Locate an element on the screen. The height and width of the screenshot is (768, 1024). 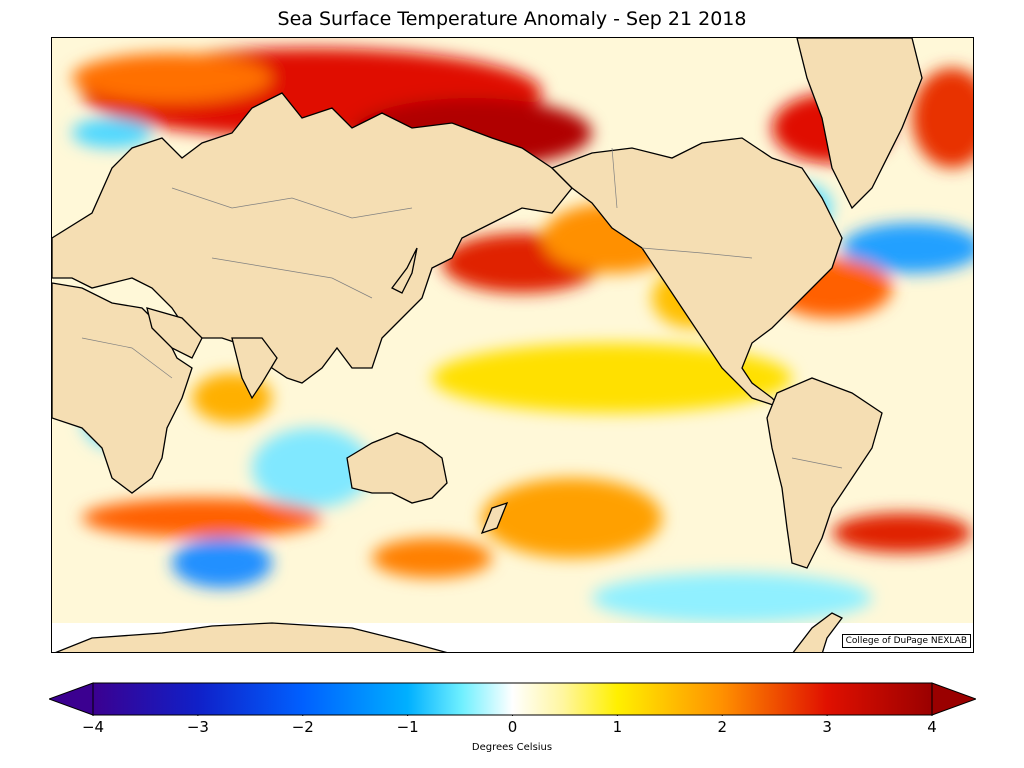
landmass-south-america is located at coordinates (824, 473).